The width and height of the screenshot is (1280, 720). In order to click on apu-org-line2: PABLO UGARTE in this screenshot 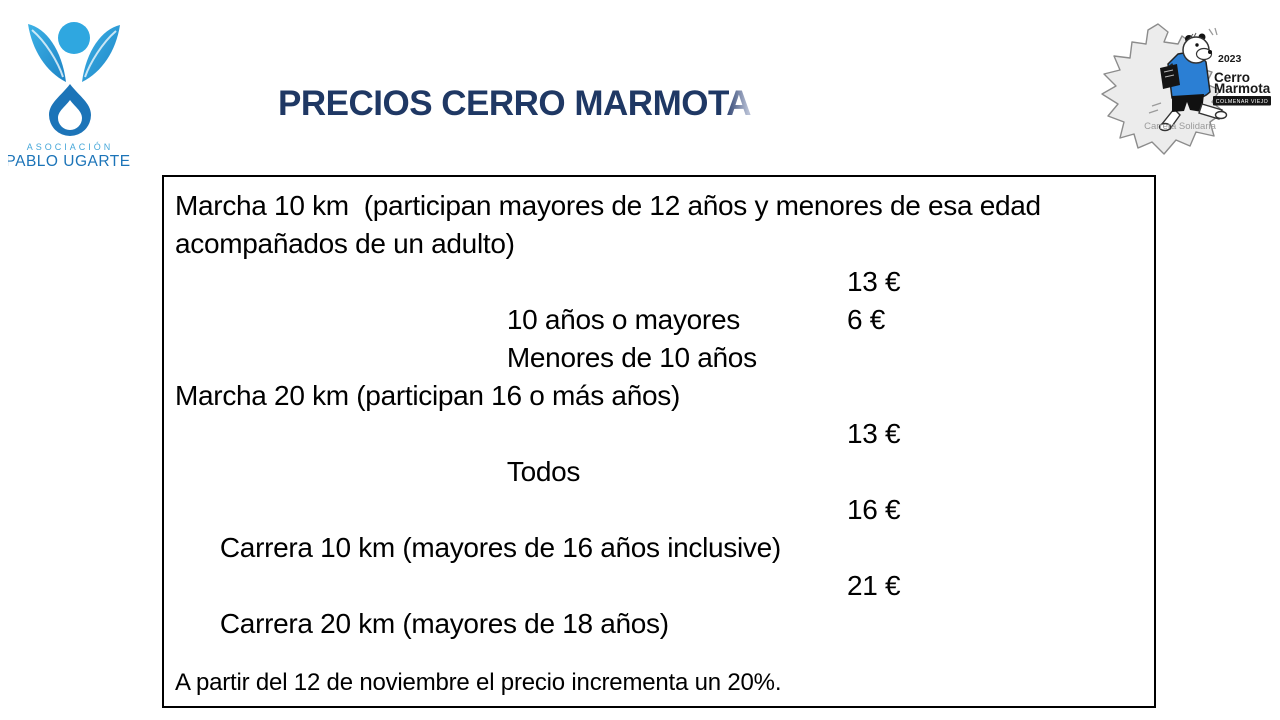, I will do `click(69, 161)`.